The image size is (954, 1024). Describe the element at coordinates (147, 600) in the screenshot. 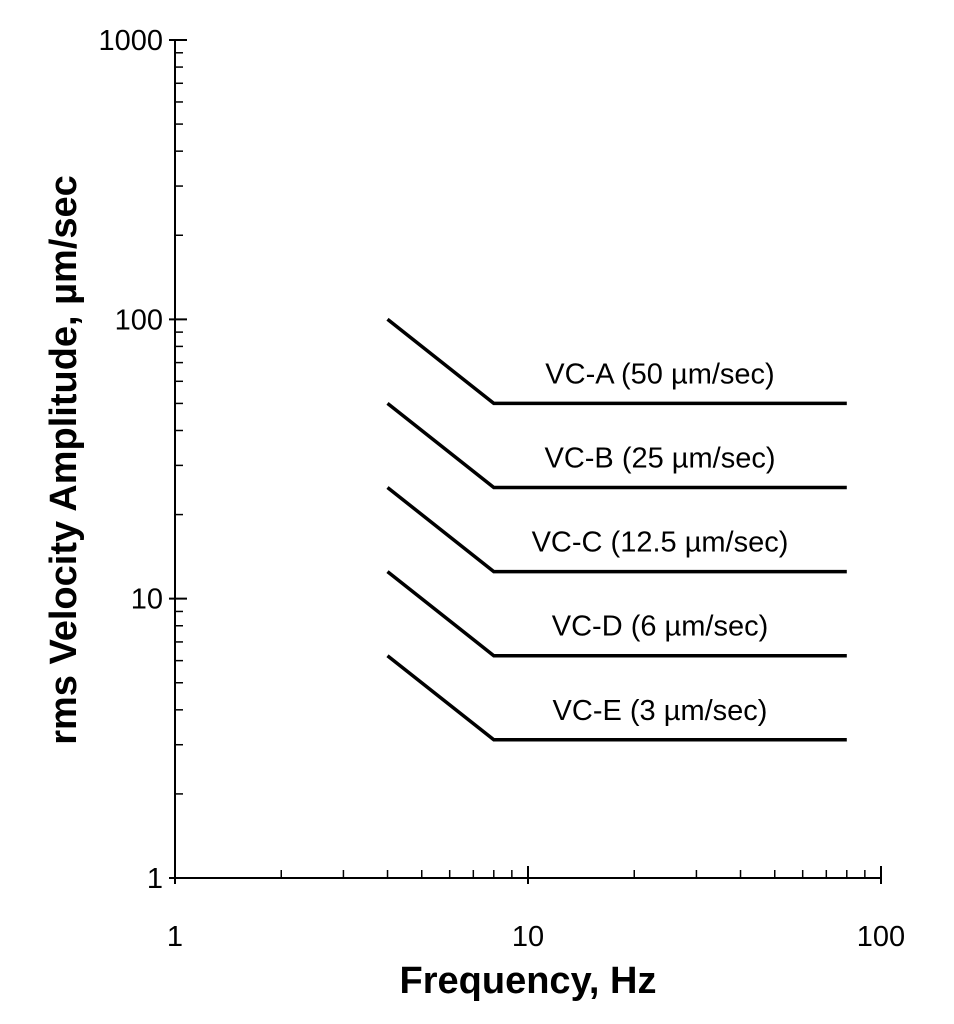

I see `y-tick-label: 10` at that location.